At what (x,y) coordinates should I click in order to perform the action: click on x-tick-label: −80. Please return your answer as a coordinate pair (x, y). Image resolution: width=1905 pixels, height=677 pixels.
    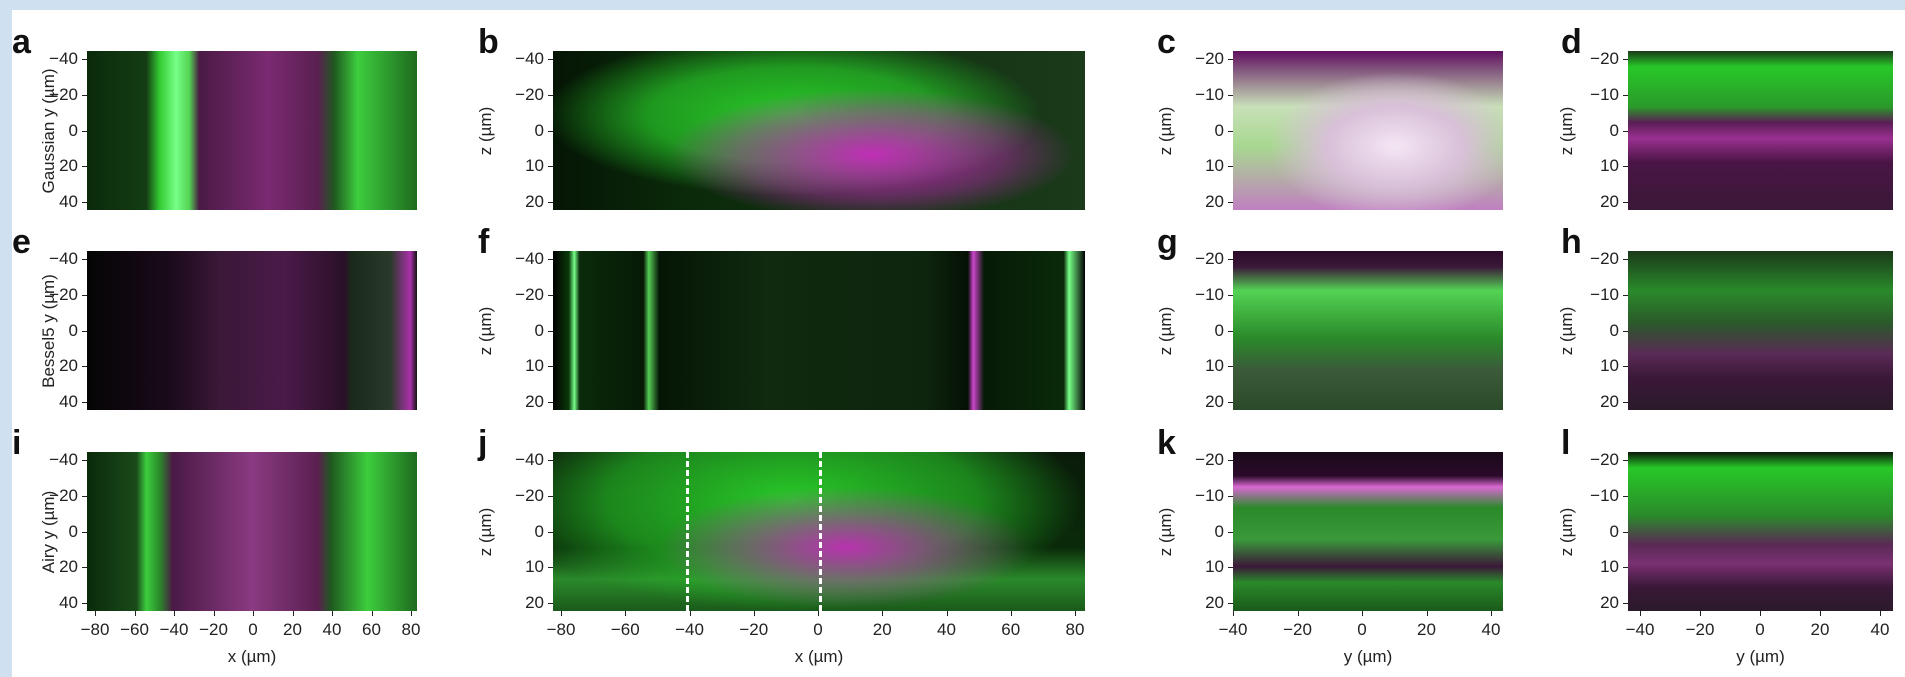
    Looking at the image, I should click on (95, 629).